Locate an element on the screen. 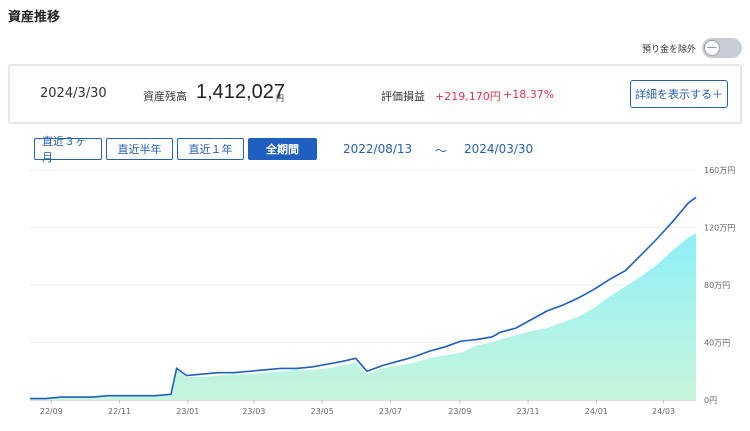 The image size is (750, 431). y-tick-label: 160万円 is located at coordinates (719, 170).